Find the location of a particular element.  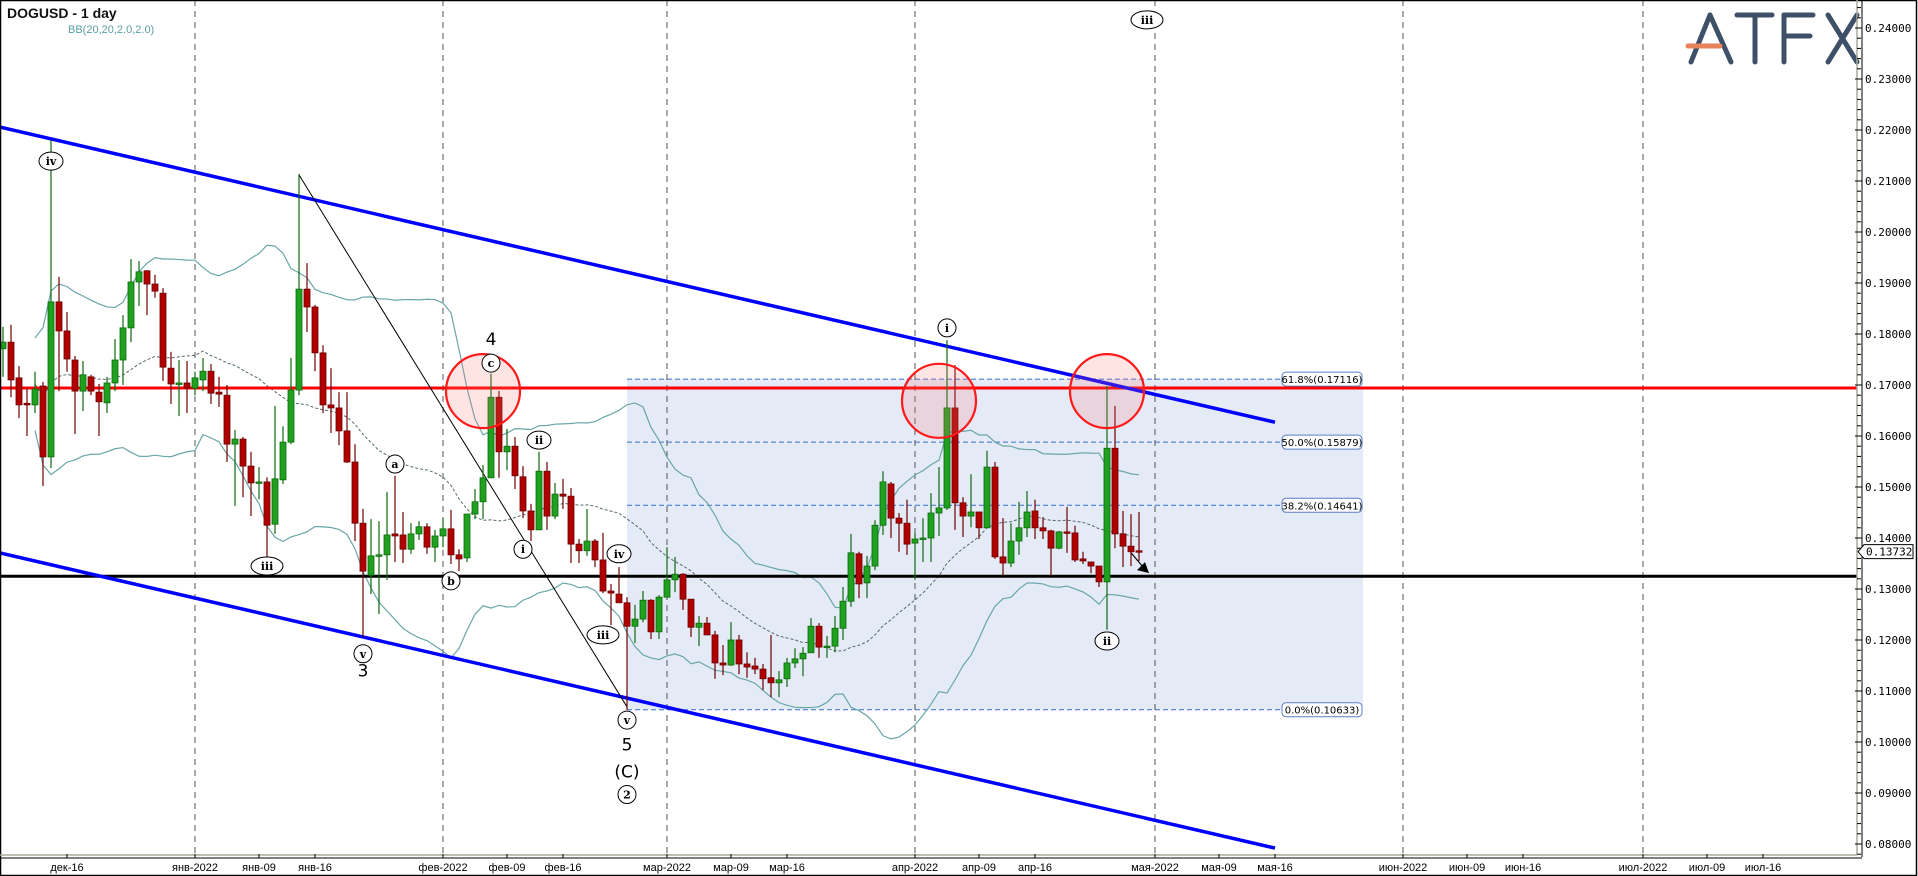

fib-level-label: 61.8%(0.17116) is located at coordinates (1322, 380).